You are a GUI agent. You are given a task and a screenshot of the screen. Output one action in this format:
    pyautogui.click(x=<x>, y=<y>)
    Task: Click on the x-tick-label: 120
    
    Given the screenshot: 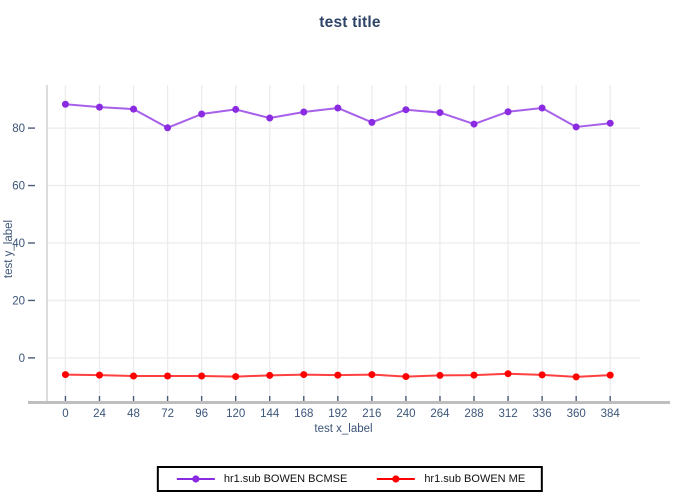 What is the action you would take?
    pyautogui.click(x=235, y=414)
    